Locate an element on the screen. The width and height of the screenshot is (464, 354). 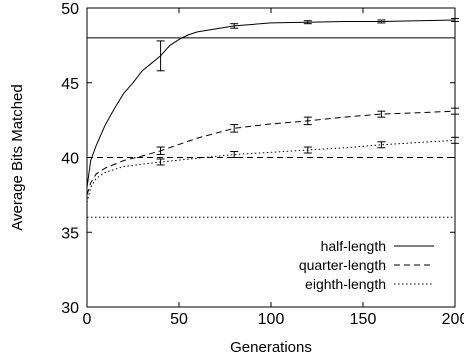
legend-label-quarter-length: quarter-length is located at coordinates (342, 265).